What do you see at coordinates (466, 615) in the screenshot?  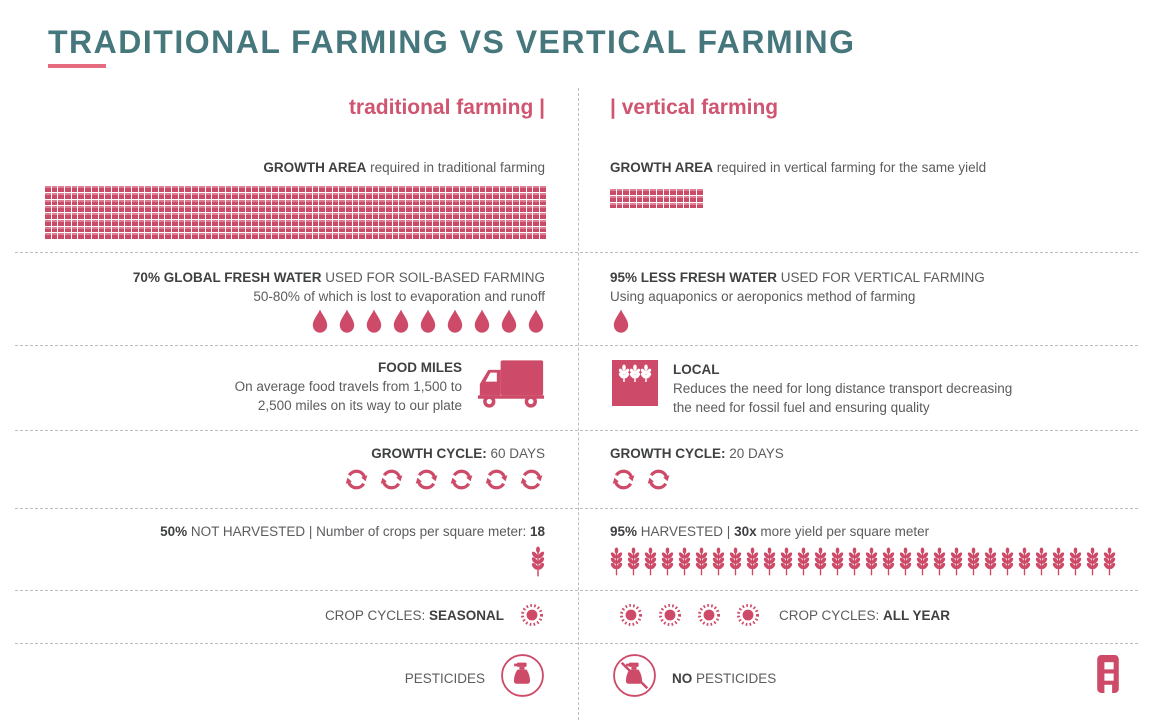 I see `crop-cycles-bold-left: SEASONAL` at bounding box center [466, 615].